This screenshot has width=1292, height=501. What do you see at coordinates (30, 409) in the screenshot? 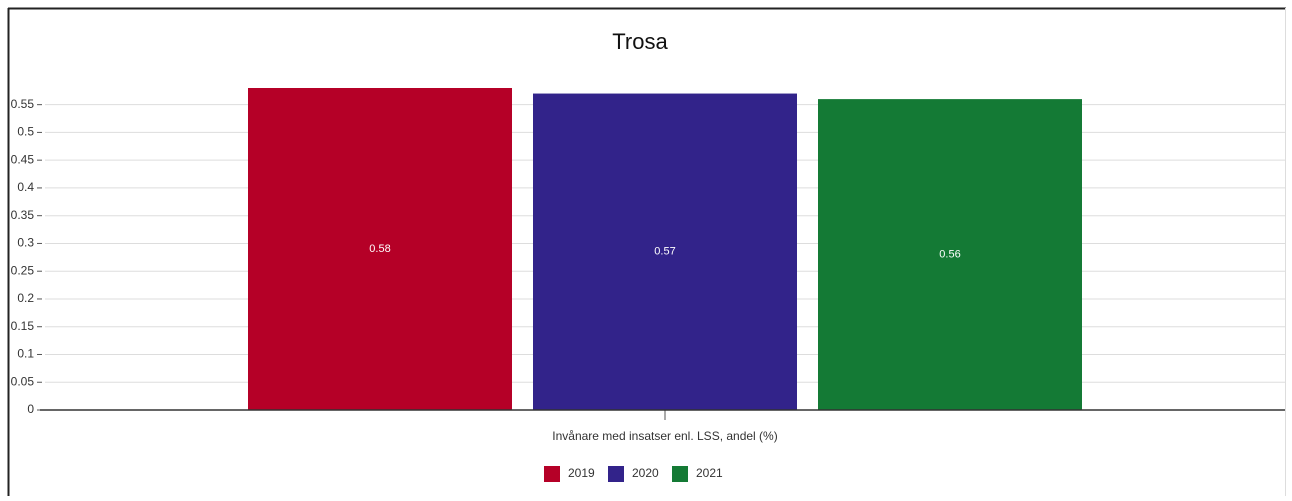
I see `y-tick-label: 0` at bounding box center [30, 409].